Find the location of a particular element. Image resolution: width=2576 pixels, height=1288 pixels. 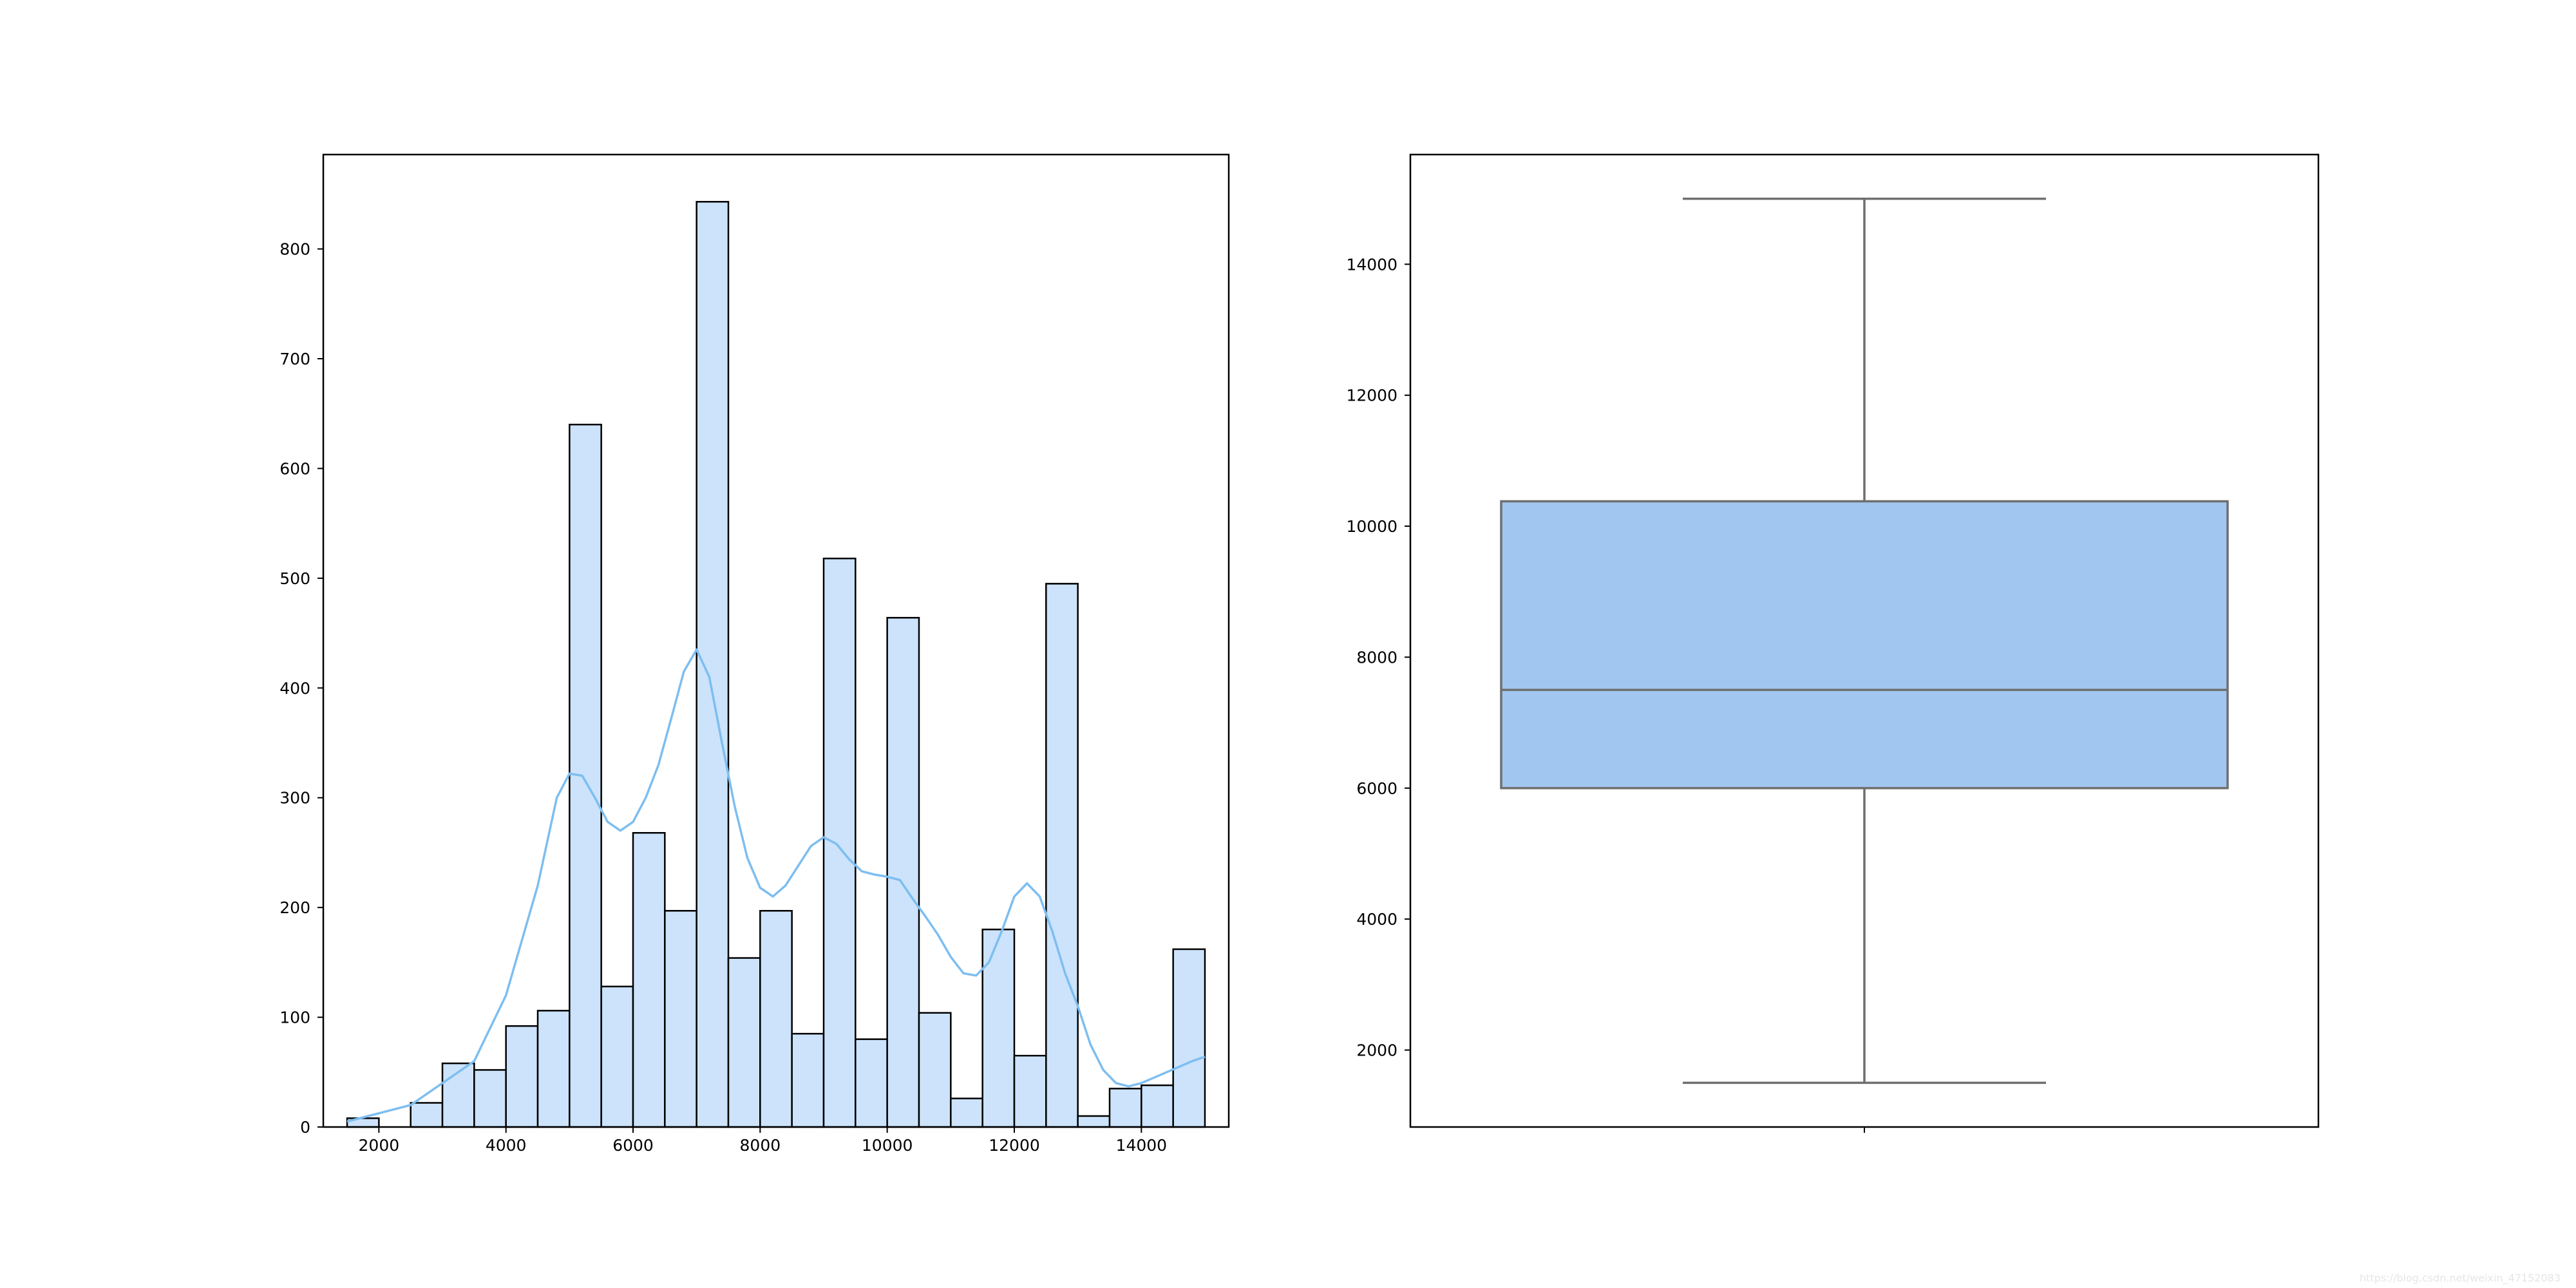

x-tick-label: 12000 is located at coordinates (1014, 1145).